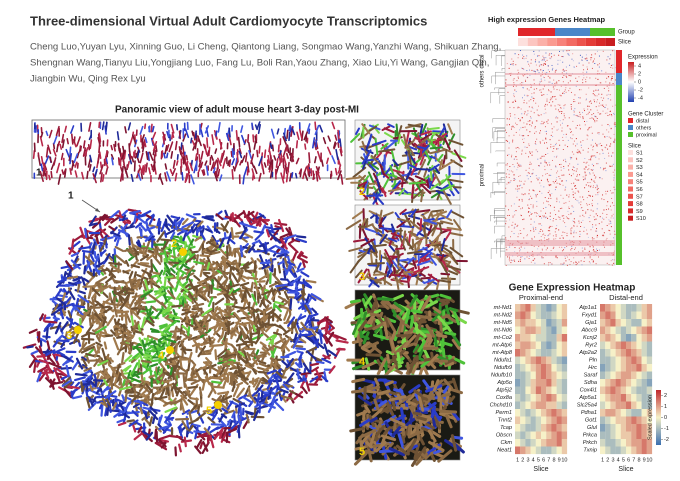 This screenshot has width=680, height=481. What do you see at coordinates (97, 210) in the screenshot?
I see `arrow-head` at bounding box center [97, 210].